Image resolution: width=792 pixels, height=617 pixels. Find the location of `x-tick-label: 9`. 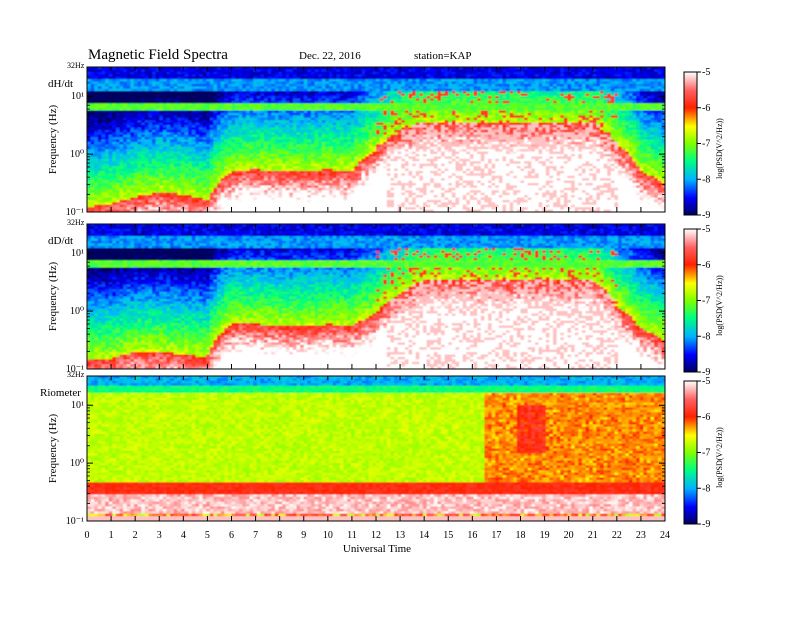

x-tick-label: 9 is located at coordinates (303, 535).